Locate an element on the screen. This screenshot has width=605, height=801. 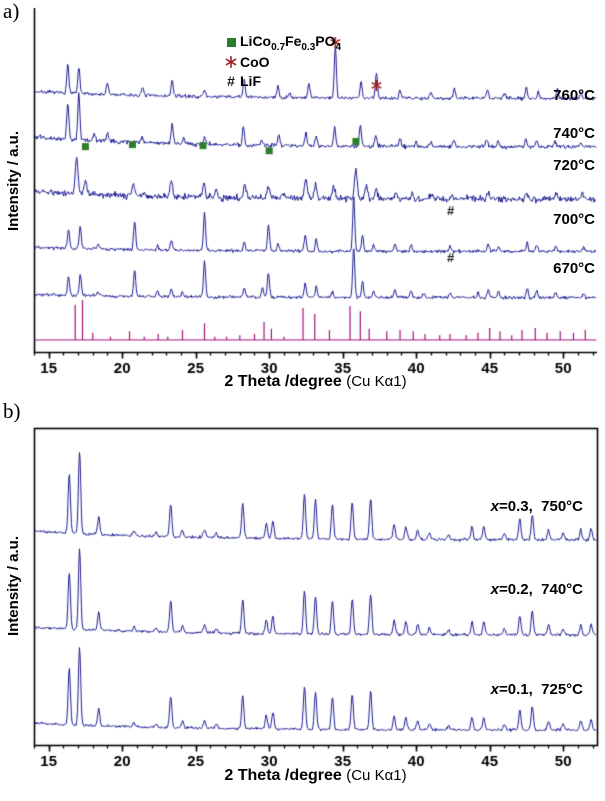
series-label-part: =0.3, 750°C is located at coordinates (541, 507).